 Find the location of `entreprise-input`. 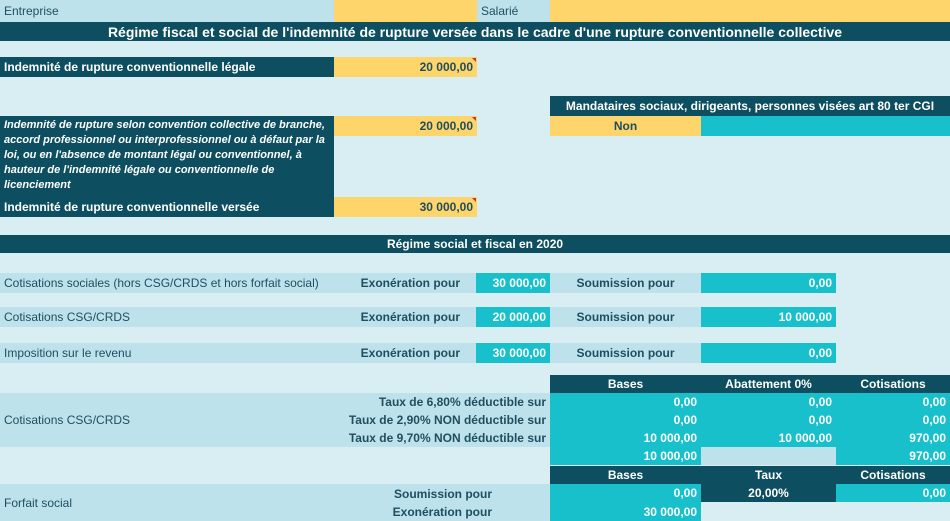

entreprise-input is located at coordinates (405, 11).